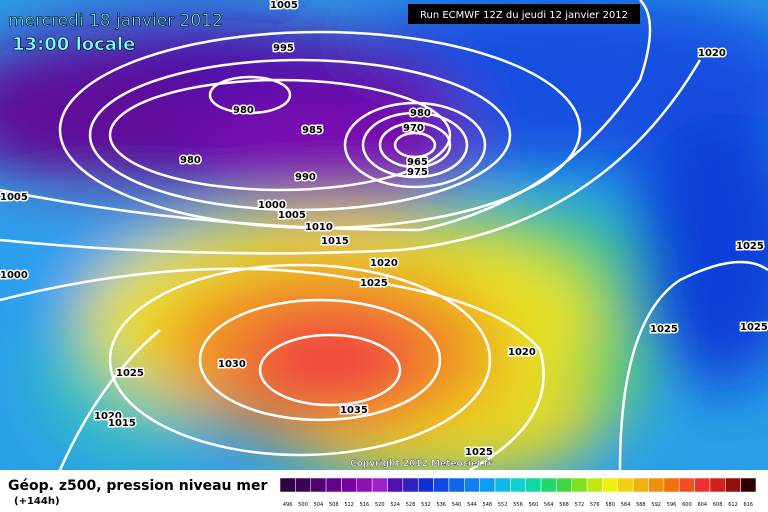 The height and width of the screenshot is (512, 768). Describe the element at coordinates (503, 505) in the screenshot. I see `scale-label: 552` at that location.